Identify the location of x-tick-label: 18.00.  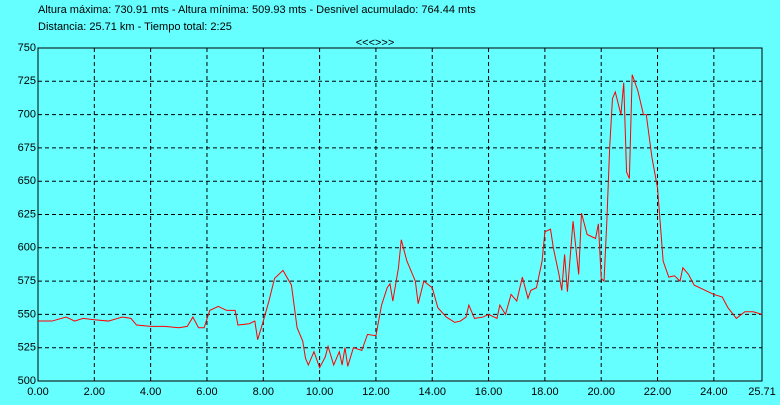
(545, 392).